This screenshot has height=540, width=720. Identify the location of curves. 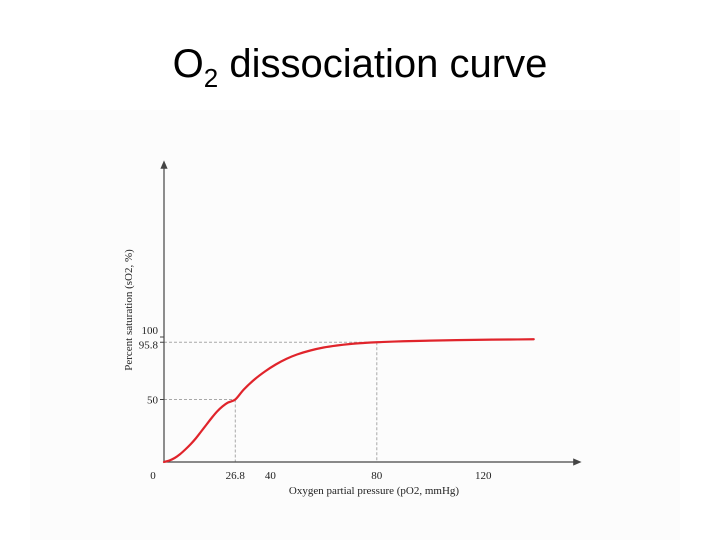
(348, 401).